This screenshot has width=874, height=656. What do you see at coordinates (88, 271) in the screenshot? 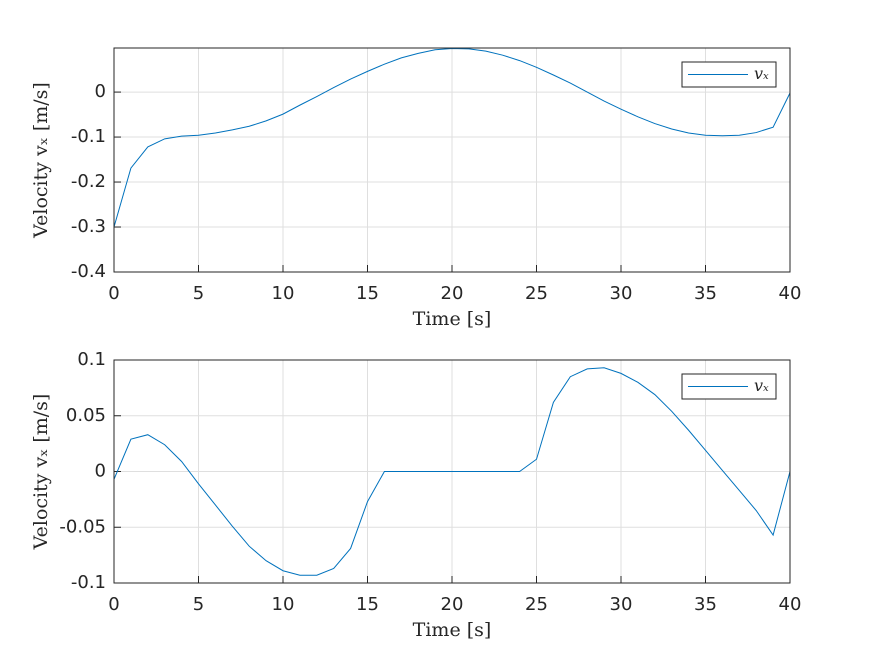
I see `y-tick-label: -0.4` at bounding box center [88, 271].